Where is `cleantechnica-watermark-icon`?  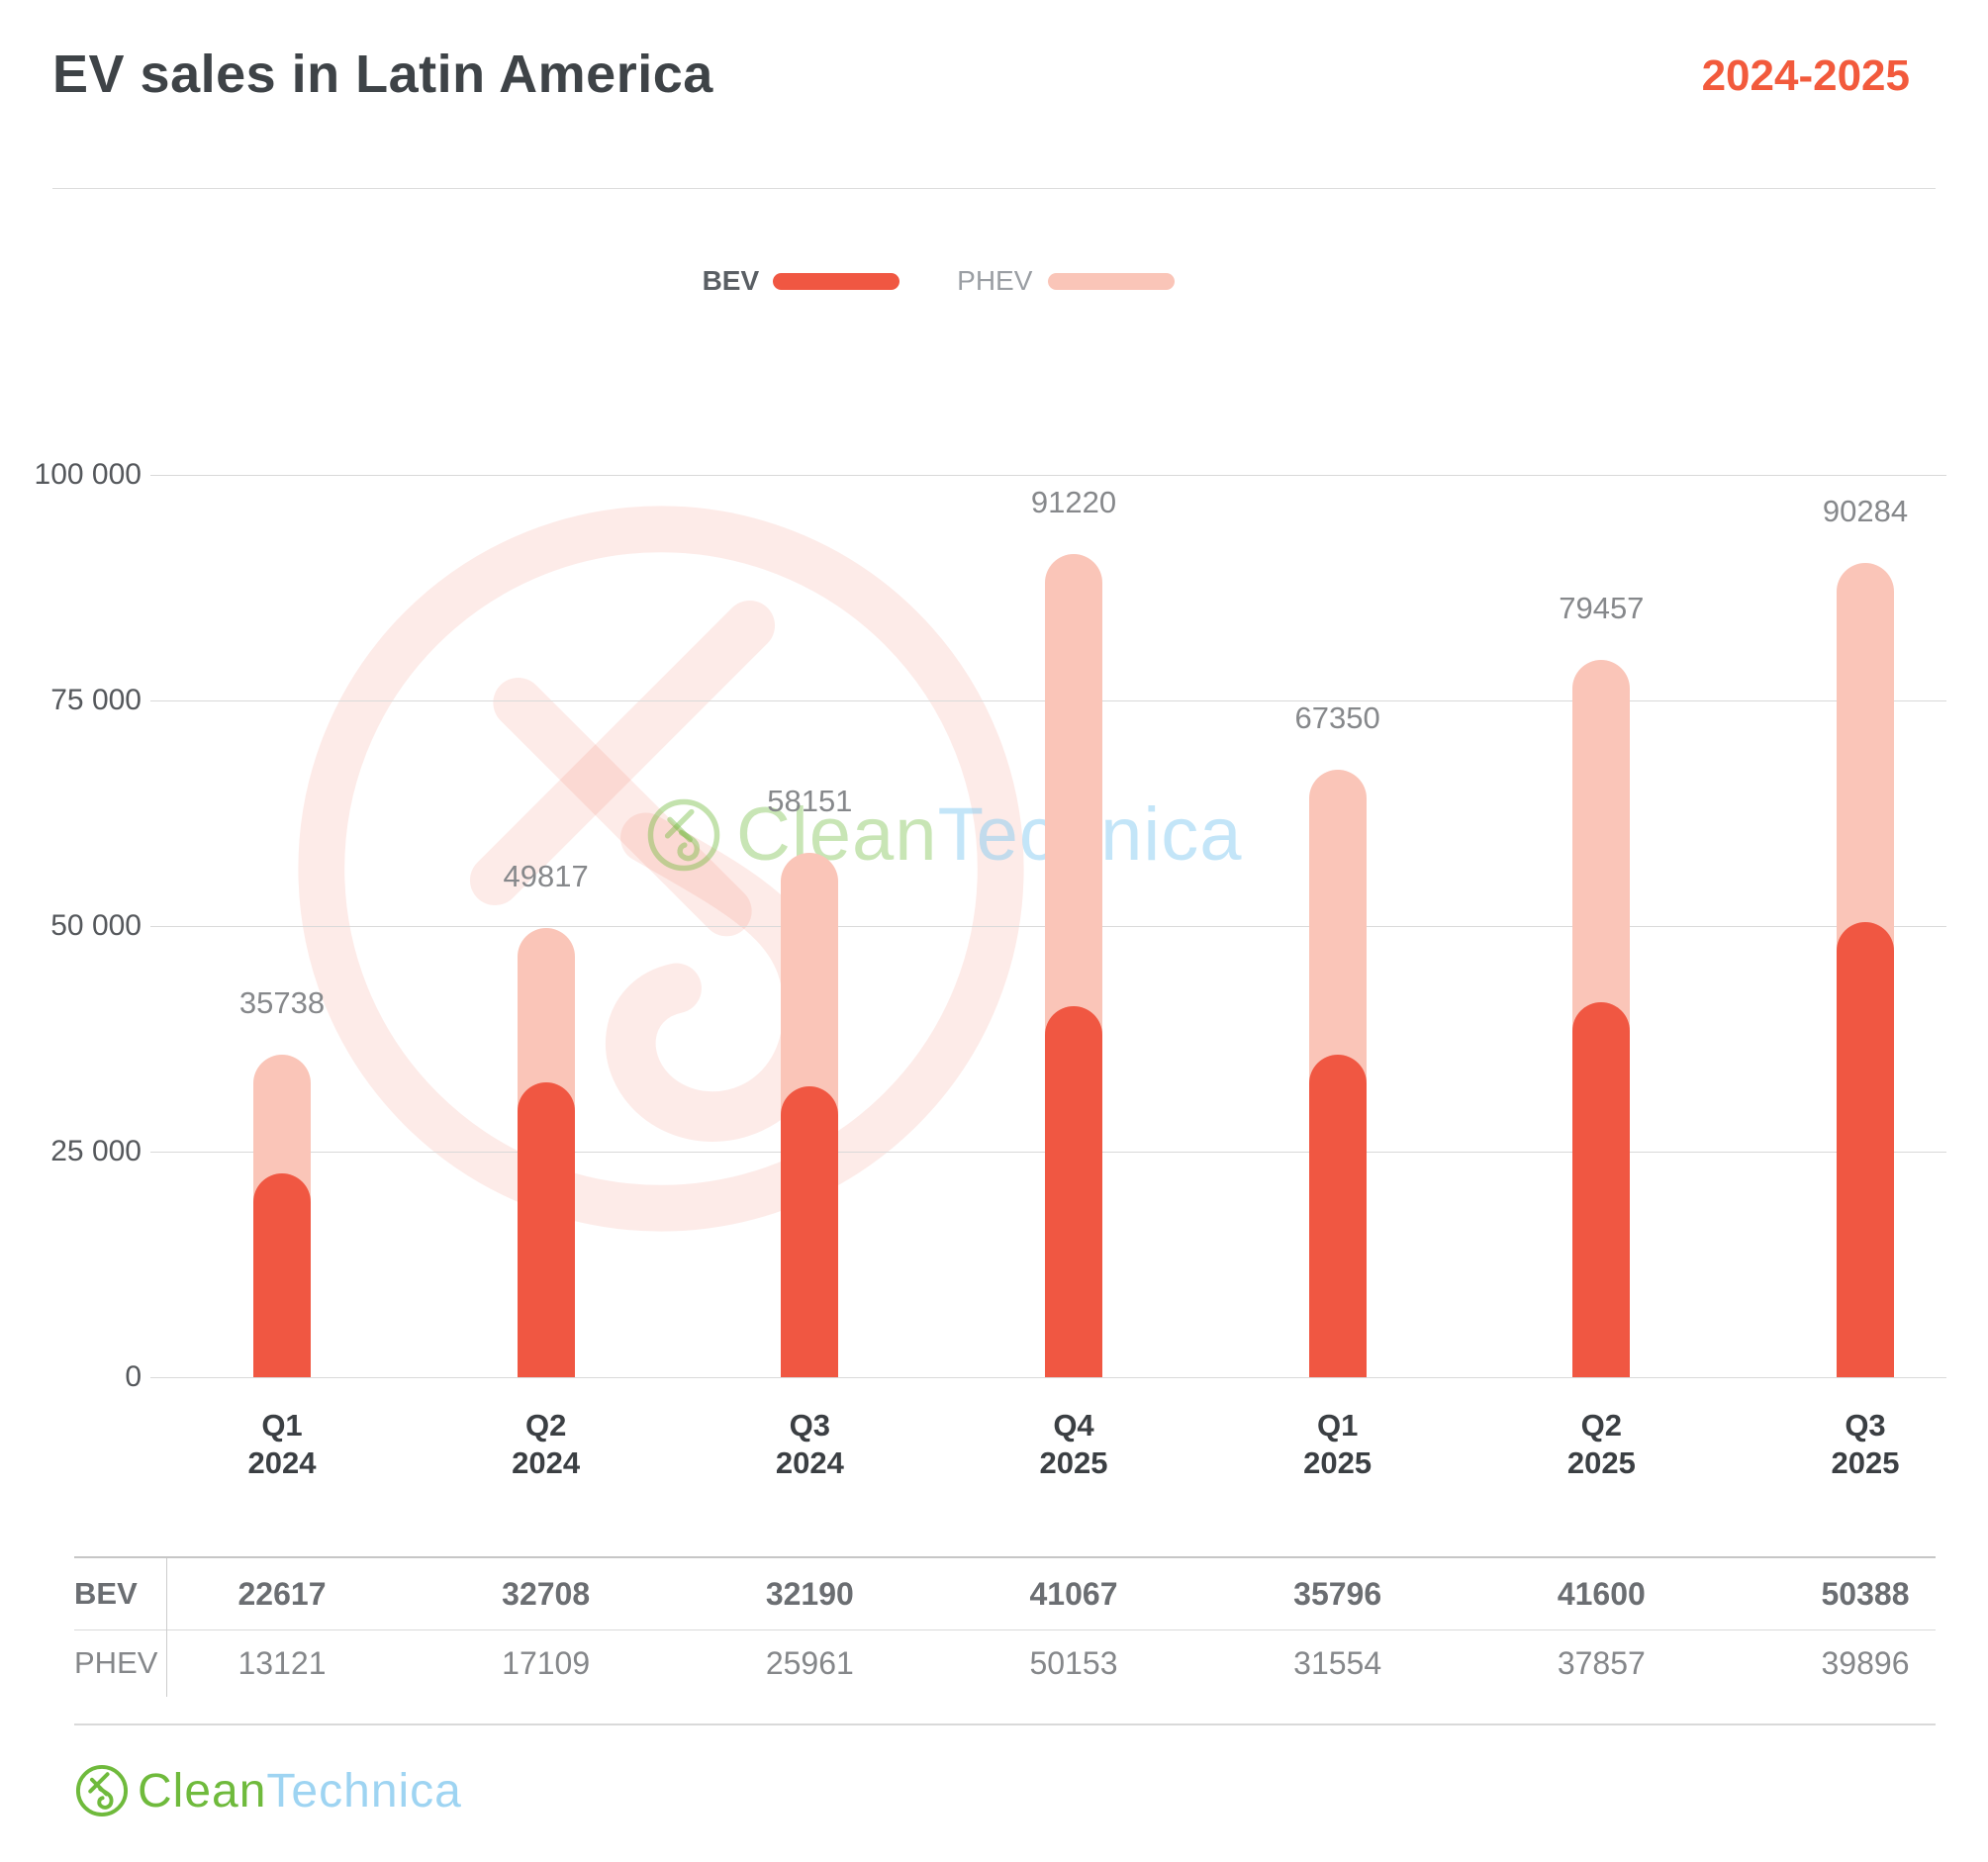
cleantechnica-watermark-icon is located at coordinates (684, 834).